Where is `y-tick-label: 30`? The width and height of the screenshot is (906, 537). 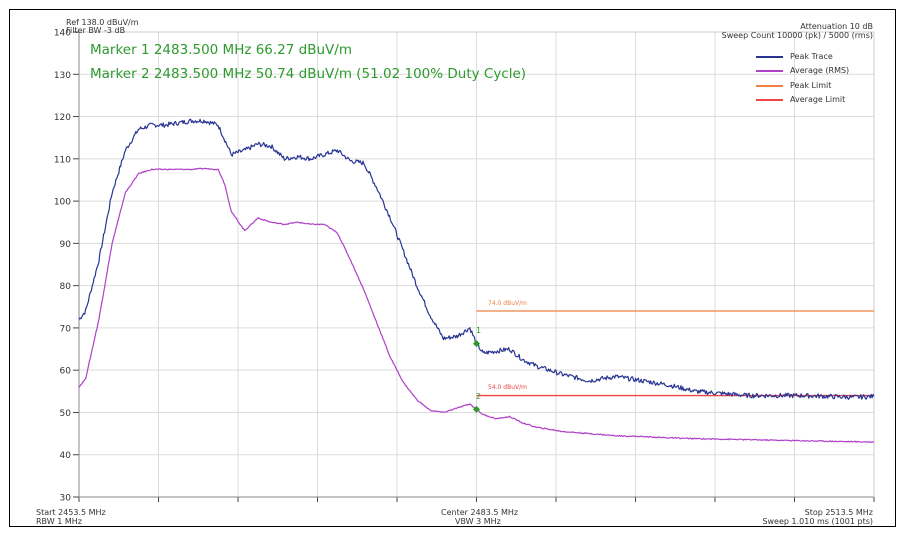 y-tick-label: 30 is located at coordinates (66, 499).